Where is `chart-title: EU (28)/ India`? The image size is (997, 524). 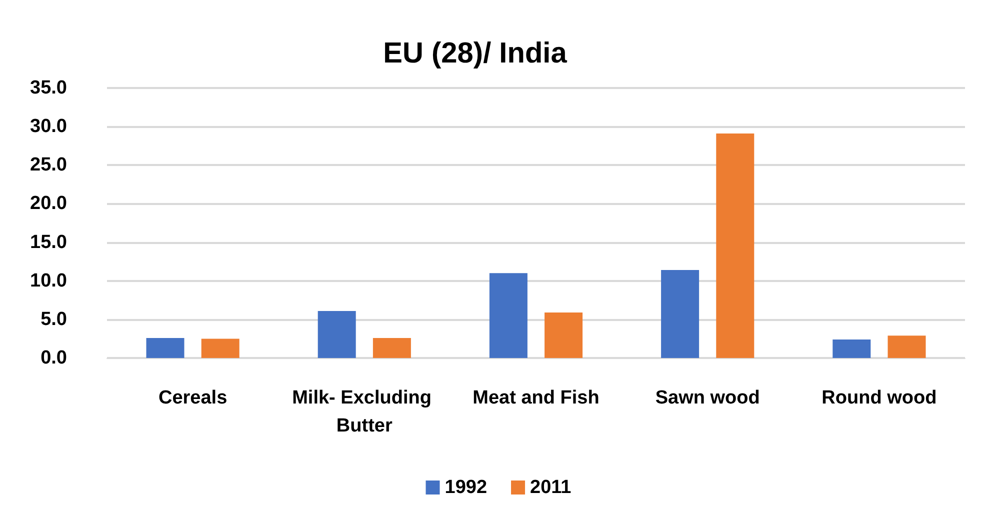
chart-title: EU (28)/ India is located at coordinates (475, 54).